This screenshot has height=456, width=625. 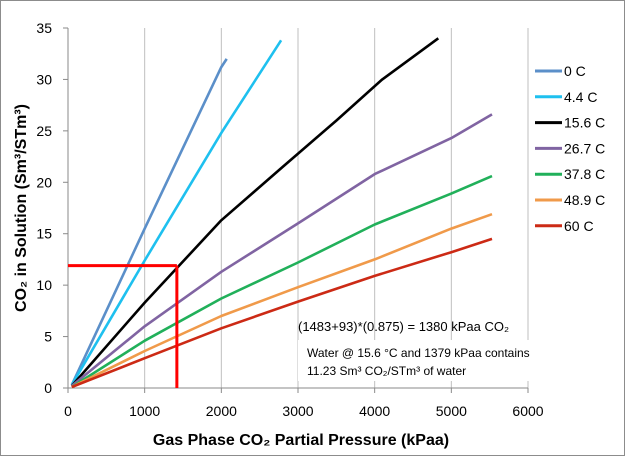 I want to click on x-tick-label: 5000, so click(x=451, y=411).